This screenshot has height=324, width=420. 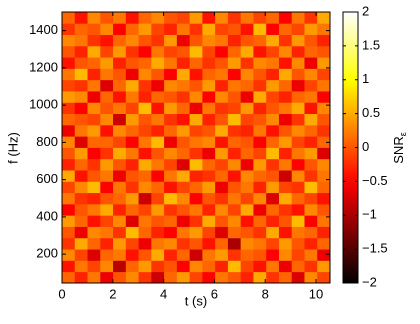 I want to click on colorbar-tick-label: 1.5, so click(x=371, y=44).